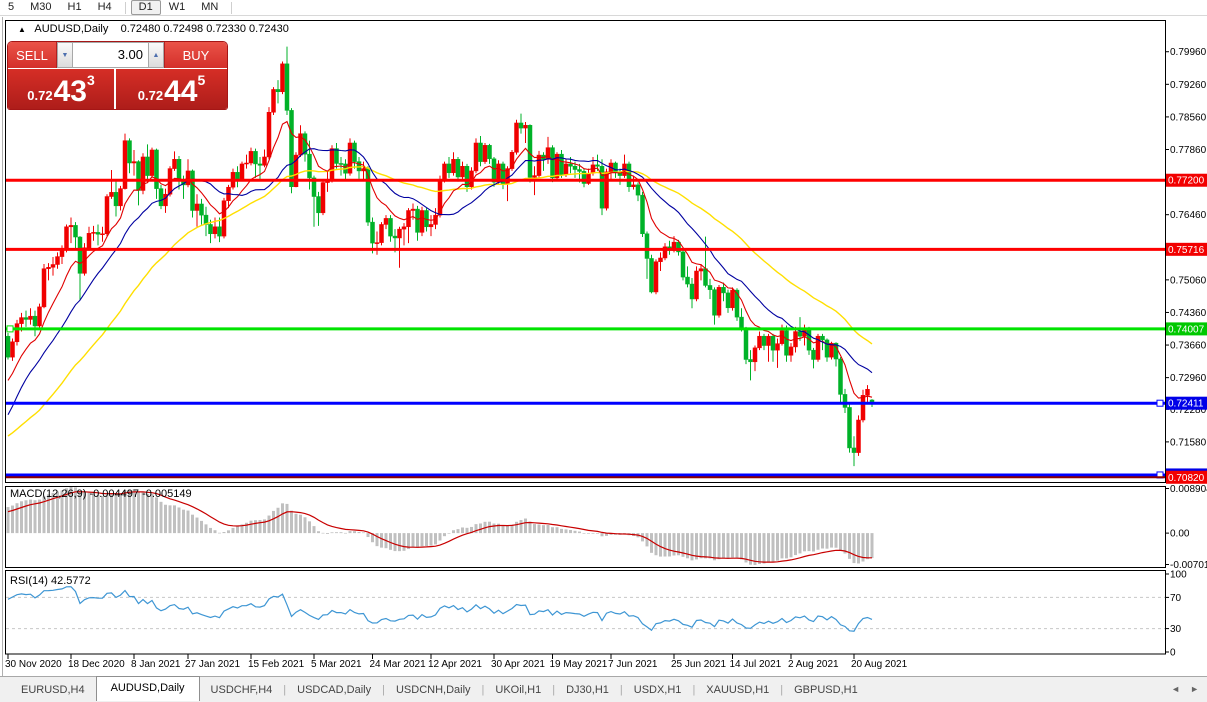 The image size is (1207, 702). Describe the element at coordinates (1188, 565) in the screenshot. I see `svg-text: -0.007012` at that location.